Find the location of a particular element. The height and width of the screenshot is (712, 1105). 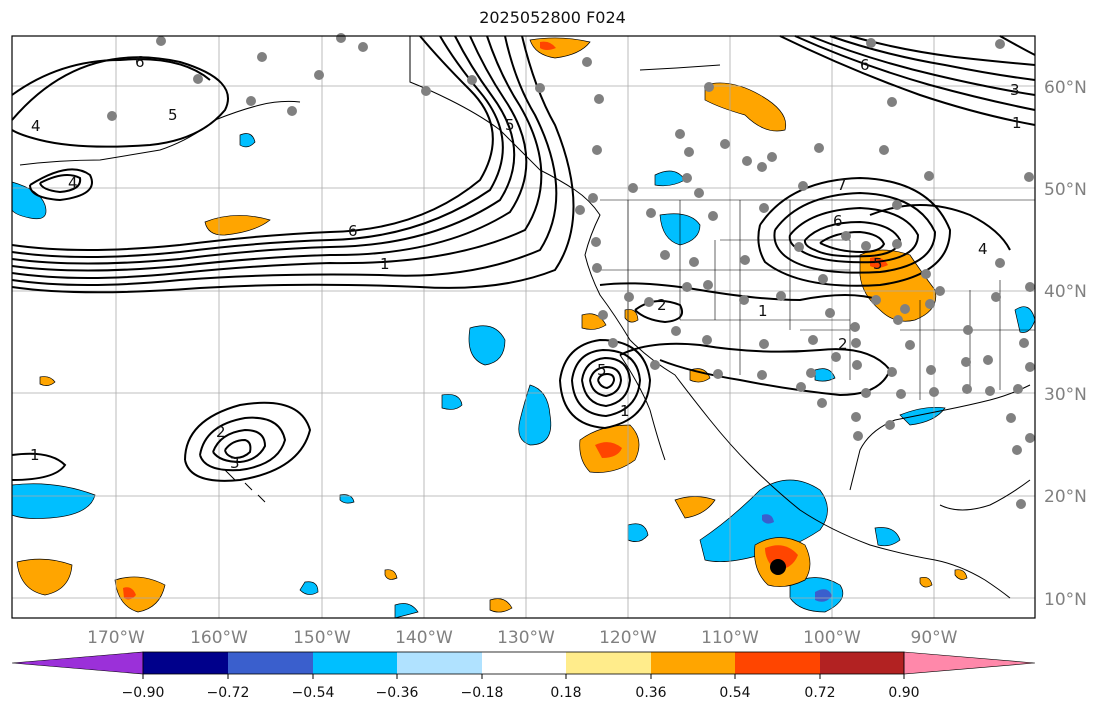

colorbar-tick-label: −0.54 is located at coordinates (313, 693).